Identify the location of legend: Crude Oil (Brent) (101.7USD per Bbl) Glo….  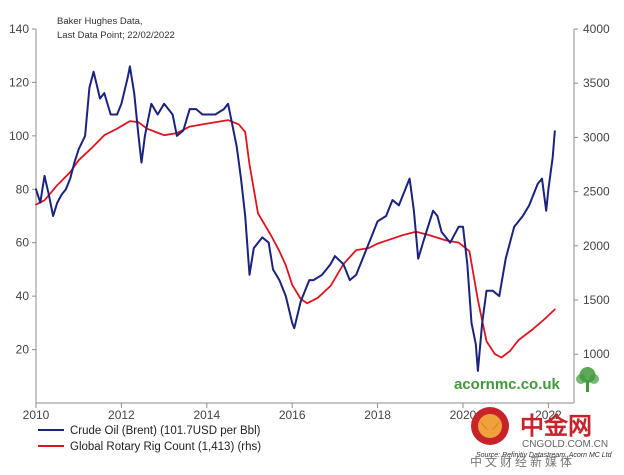
(149, 439).